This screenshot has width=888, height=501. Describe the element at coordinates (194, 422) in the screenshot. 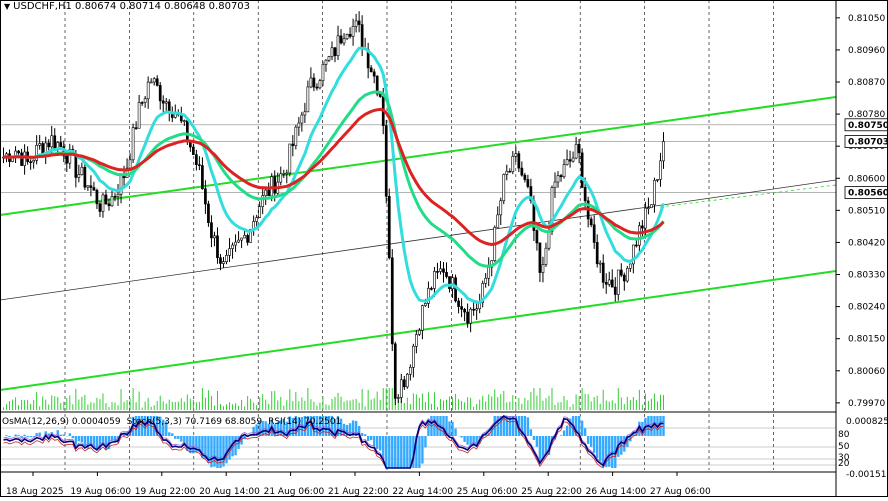

I see `stoch-label: Stoch(5,3,3) 70.7169 68.8059` at that location.